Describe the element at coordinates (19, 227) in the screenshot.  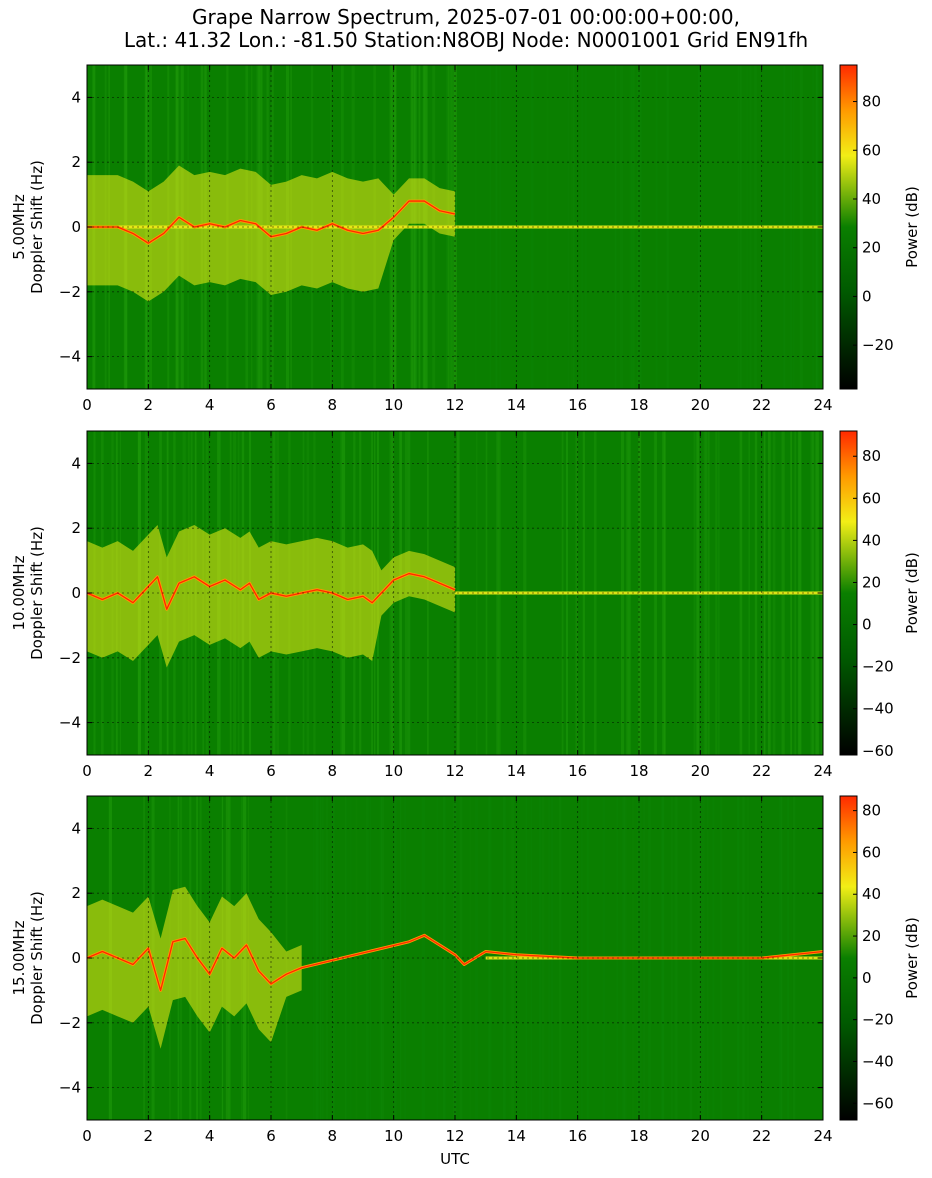
I see `y-axis-label-line: 5.00MHz` at that location.